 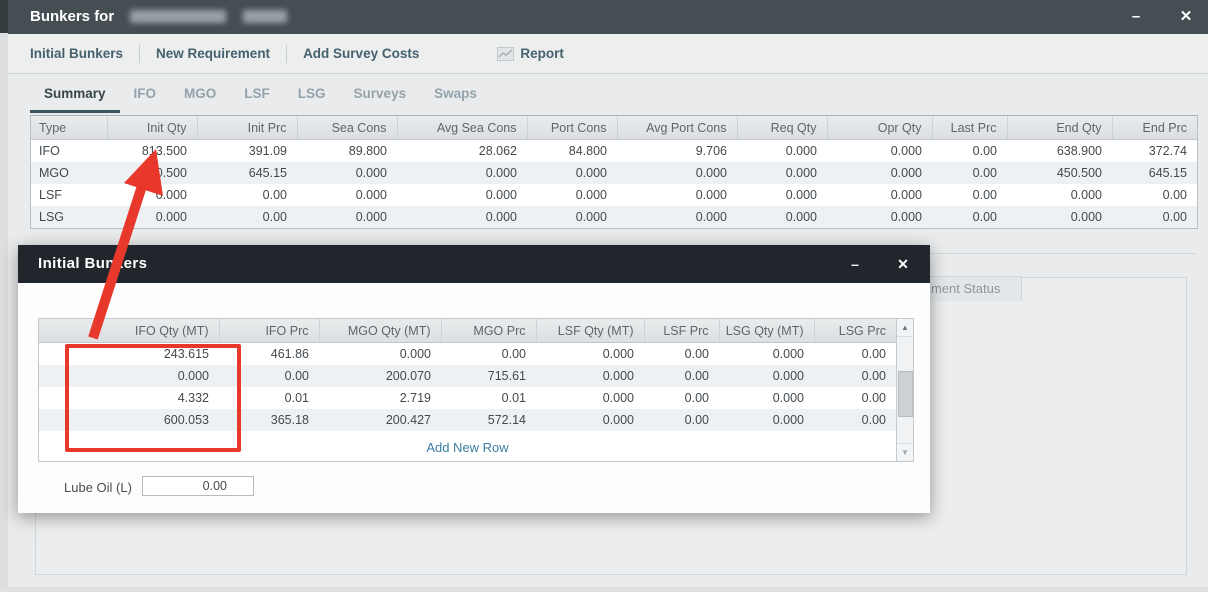 What do you see at coordinates (269, 331) in the screenshot?
I see `column-header: IFO Prc` at bounding box center [269, 331].